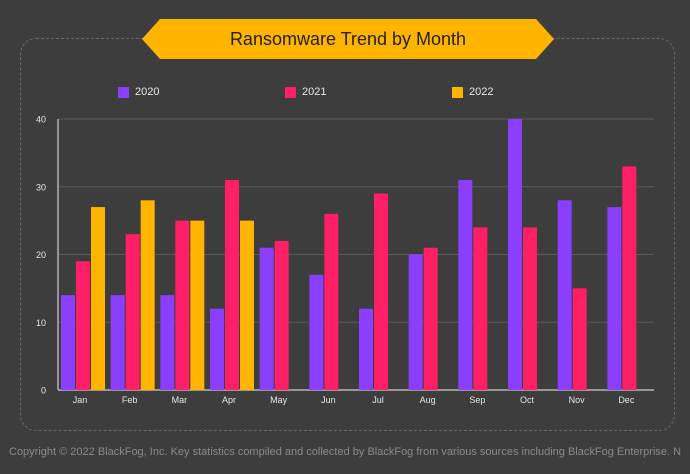 This screenshot has width=690, height=474. I want to click on legend-label-2020: 2020, so click(147, 92).